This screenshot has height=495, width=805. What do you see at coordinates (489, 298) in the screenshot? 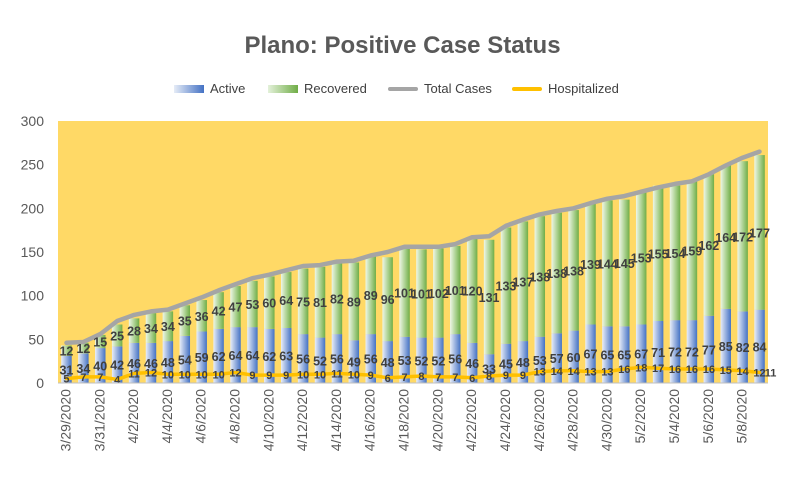
I see `data-label-recovered: 131` at bounding box center [489, 298].